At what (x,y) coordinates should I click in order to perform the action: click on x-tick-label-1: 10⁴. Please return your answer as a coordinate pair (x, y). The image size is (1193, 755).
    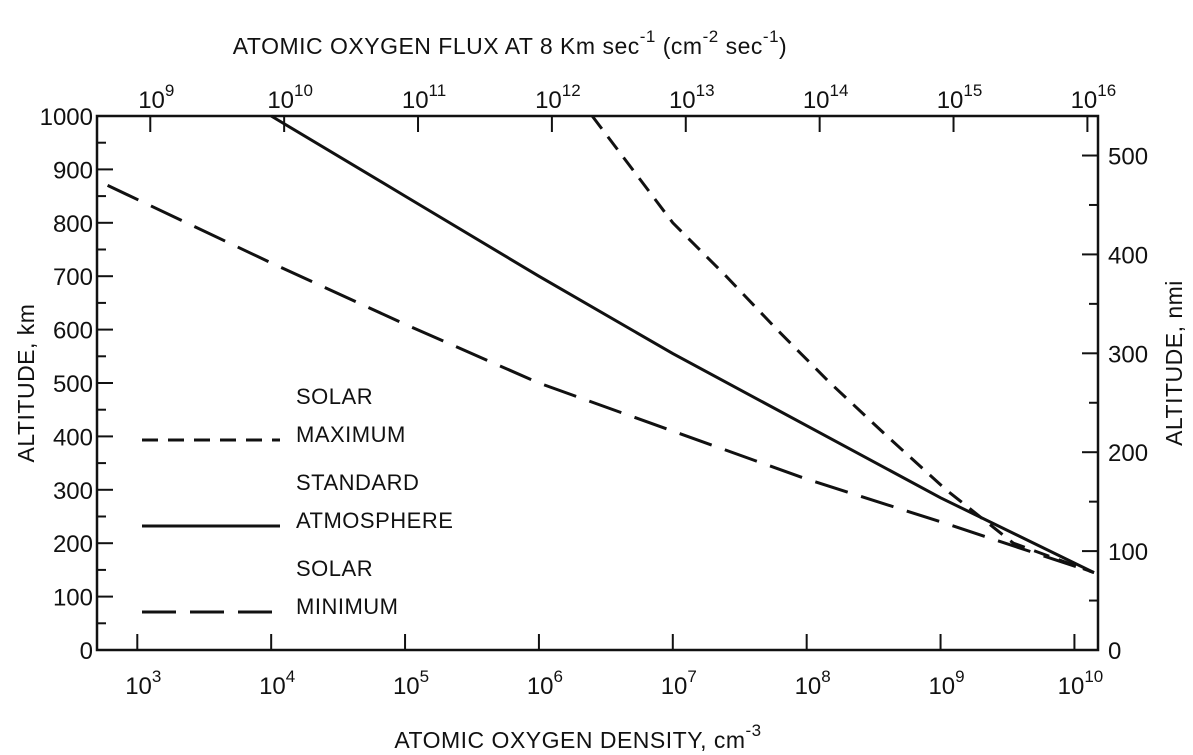
    Looking at the image, I should click on (277, 683).